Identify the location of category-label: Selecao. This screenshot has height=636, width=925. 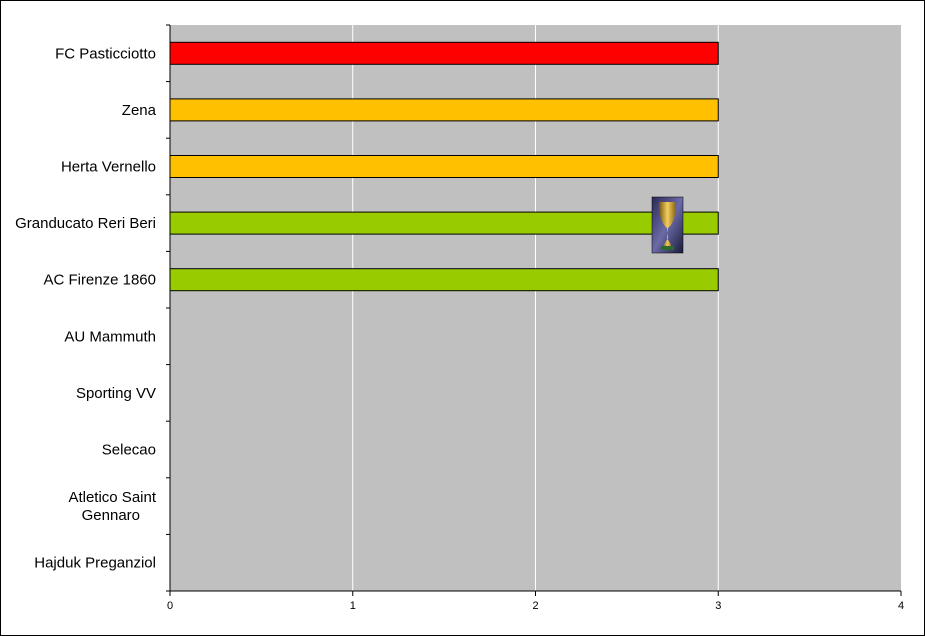
(129, 450).